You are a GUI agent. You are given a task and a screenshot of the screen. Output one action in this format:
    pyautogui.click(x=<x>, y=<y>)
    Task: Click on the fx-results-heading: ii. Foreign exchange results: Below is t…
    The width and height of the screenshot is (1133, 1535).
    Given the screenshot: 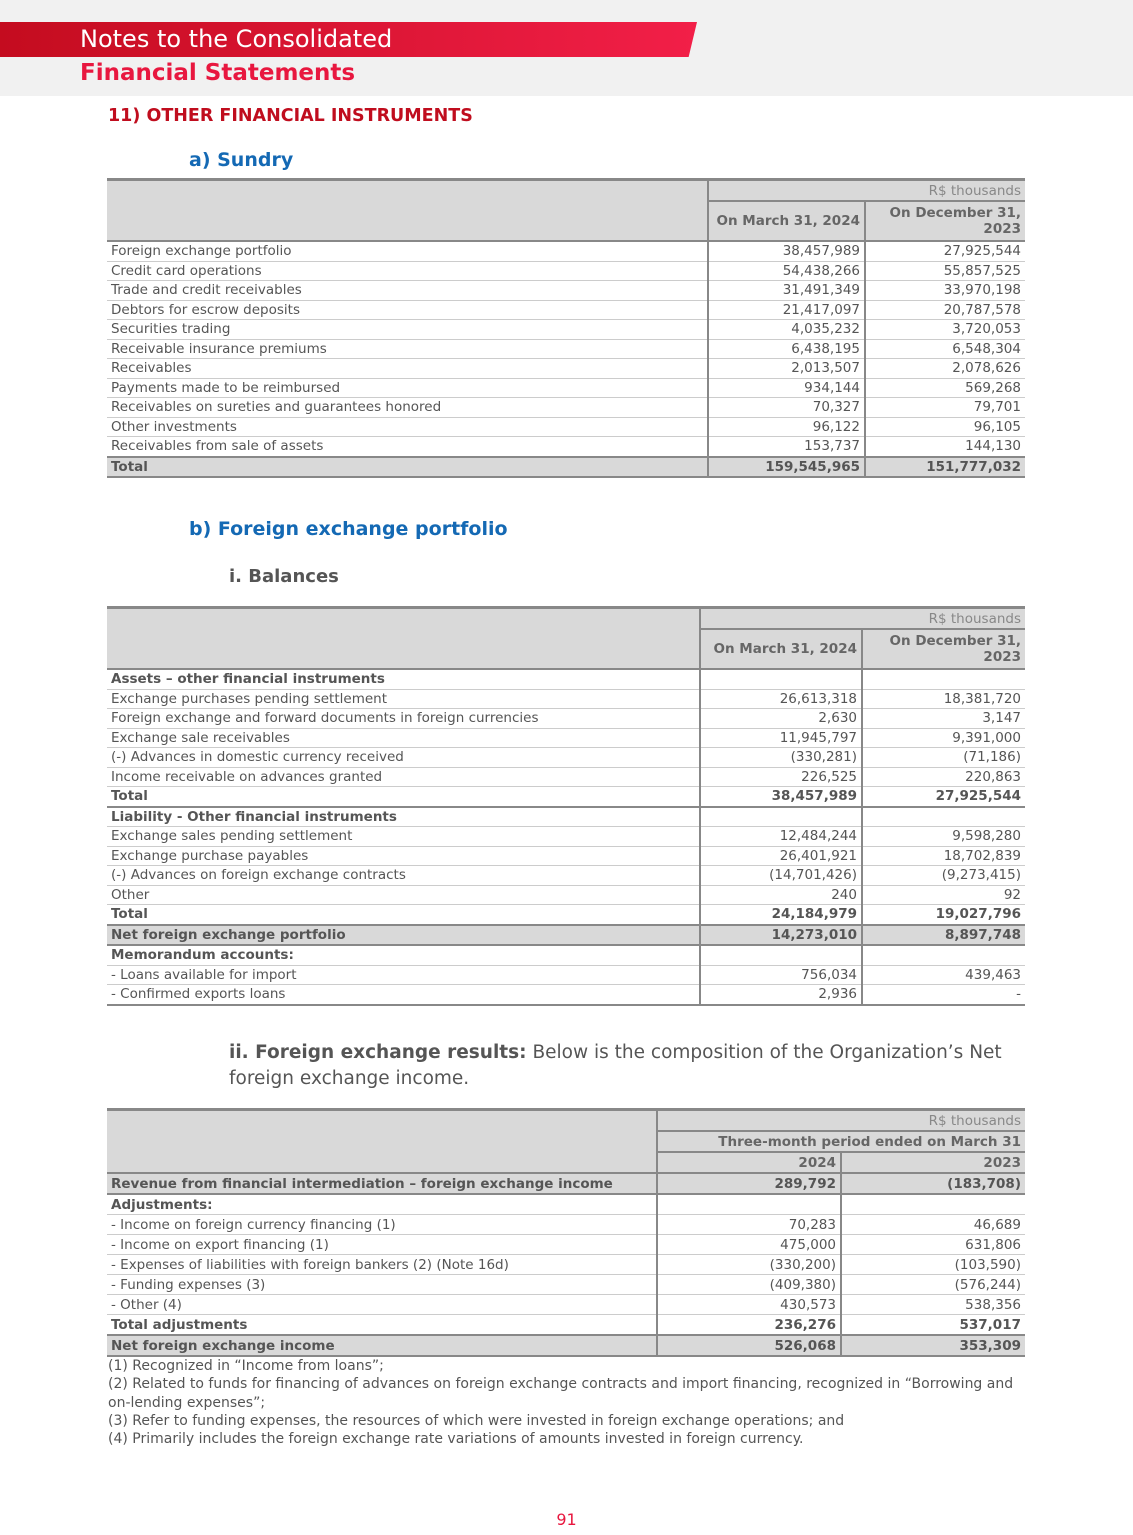 What is the action you would take?
    pyautogui.click(x=629, y=1066)
    